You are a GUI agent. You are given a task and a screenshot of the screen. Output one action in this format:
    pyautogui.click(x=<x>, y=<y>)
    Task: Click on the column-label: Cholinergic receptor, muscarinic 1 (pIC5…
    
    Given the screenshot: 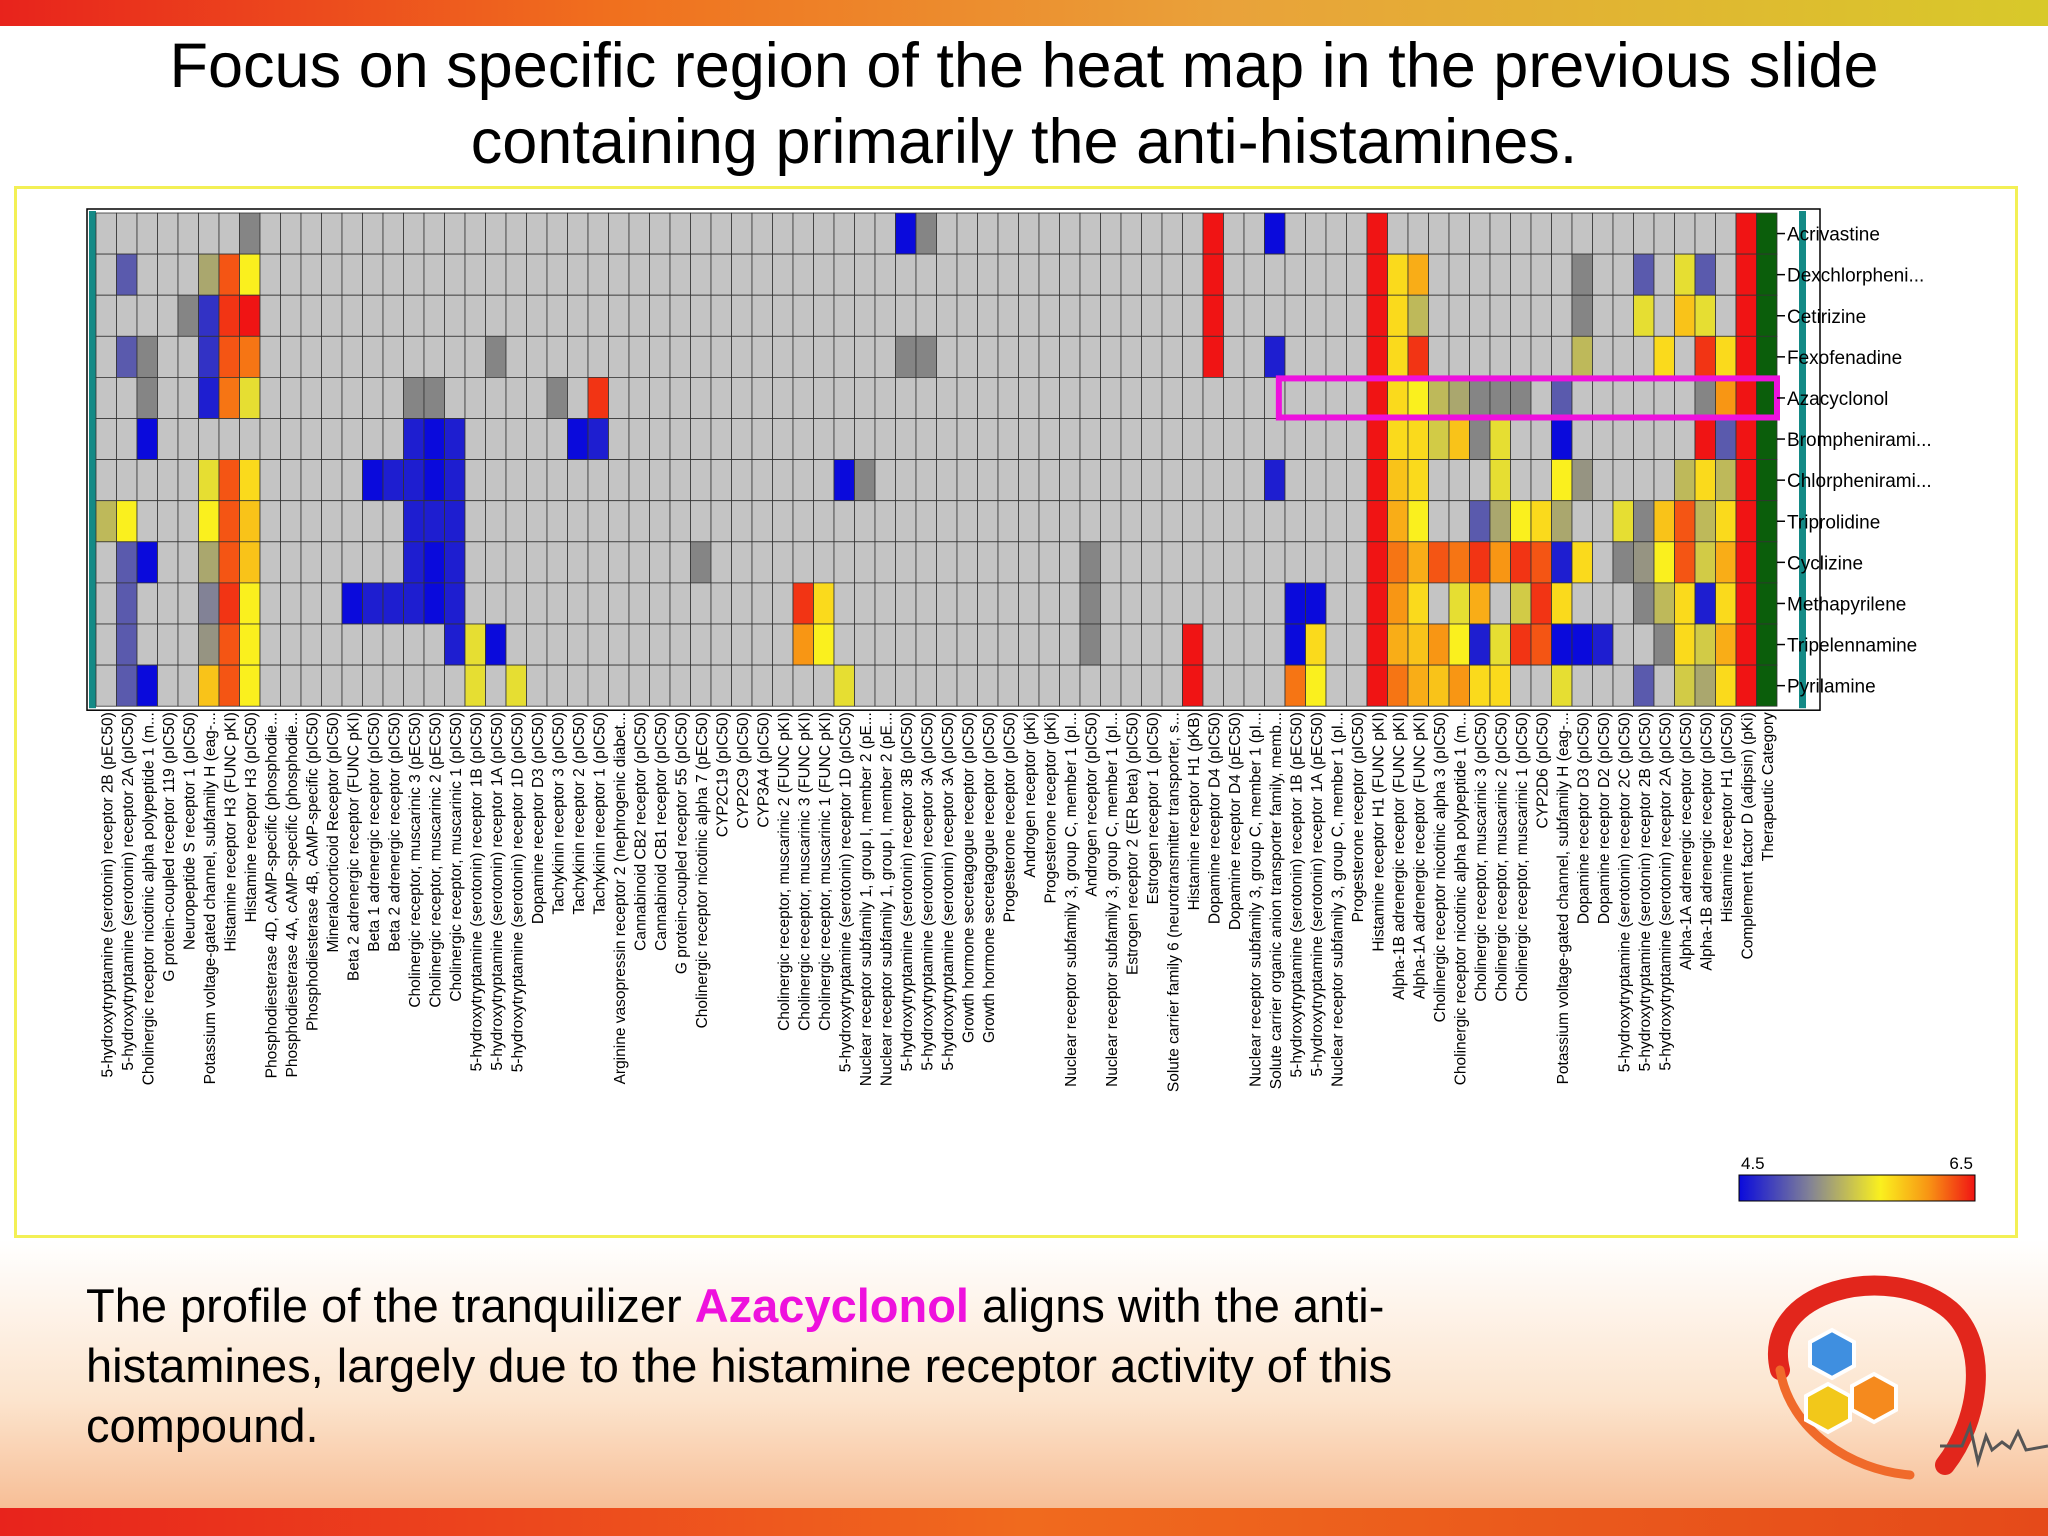 What is the action you would take?
    pyautogui.click(x=456, y=856)
    